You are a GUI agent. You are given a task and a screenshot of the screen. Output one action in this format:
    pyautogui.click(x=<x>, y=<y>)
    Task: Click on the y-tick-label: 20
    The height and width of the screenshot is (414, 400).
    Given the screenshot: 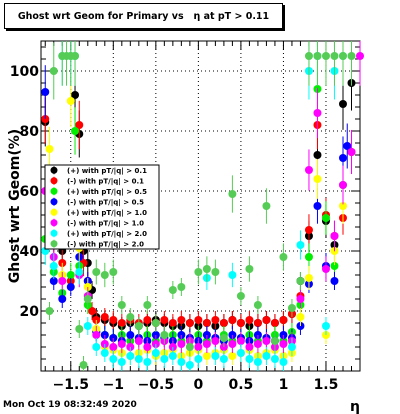 What is the action you would take?
    pyautogui.click(x=30, y=312)
    